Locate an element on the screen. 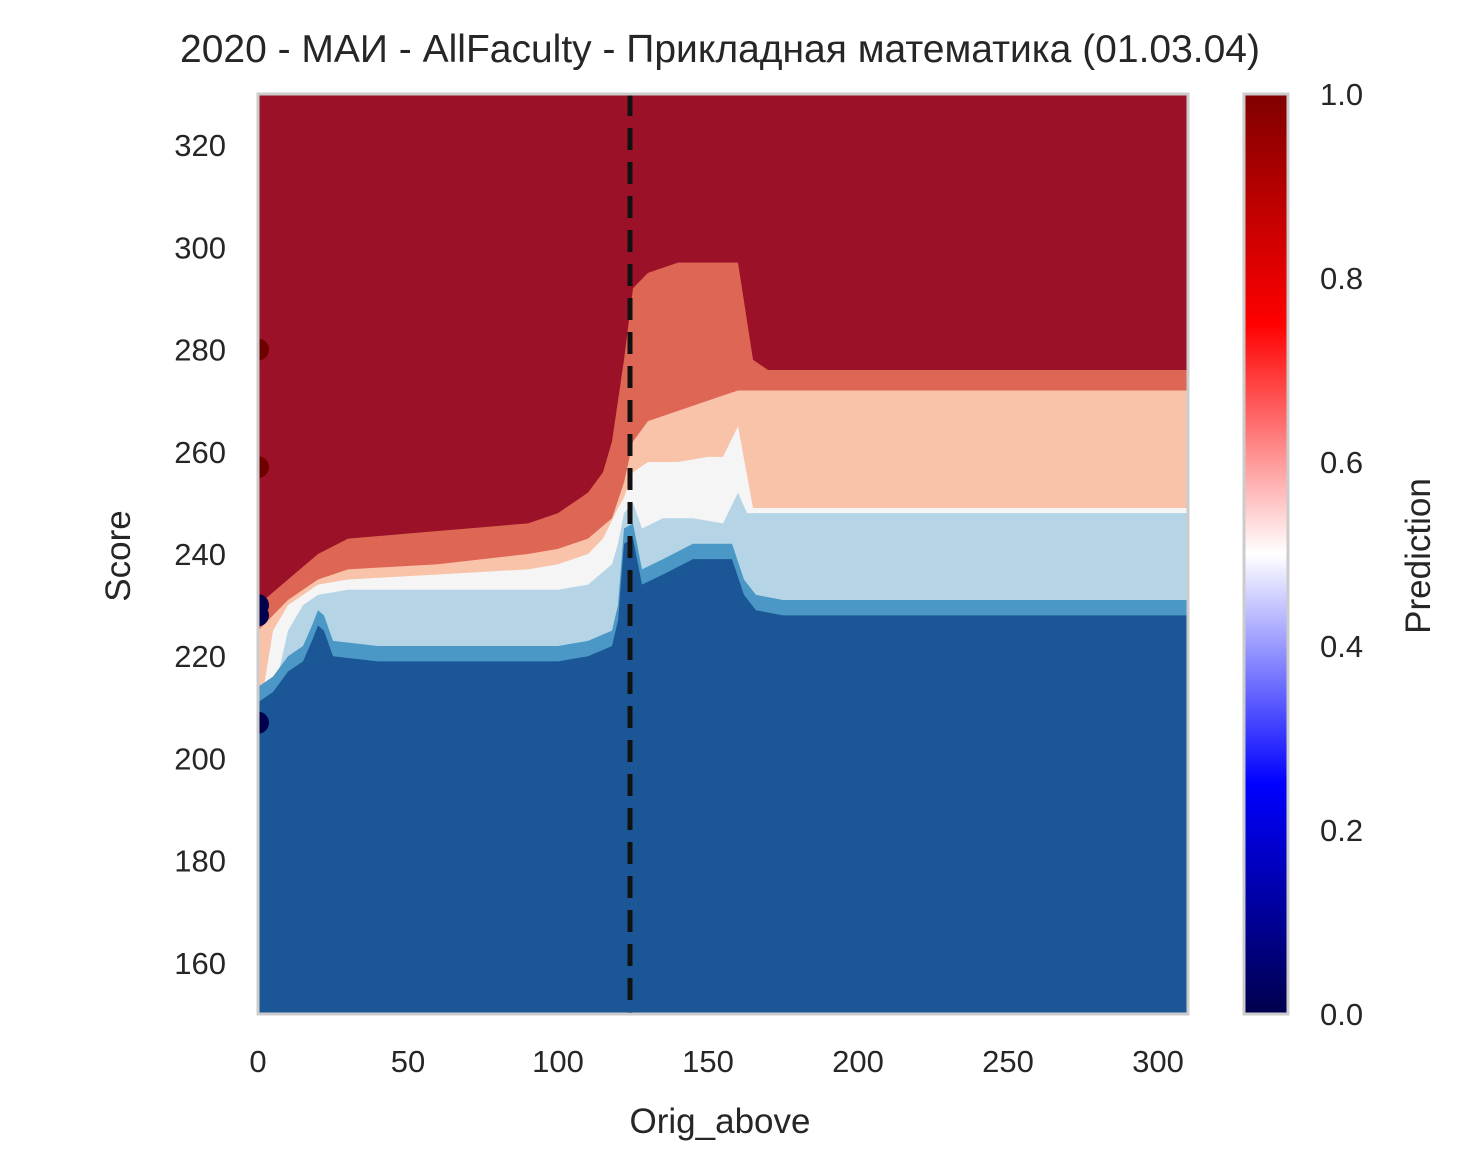 The image size is (1466, 1173). colorbar-label: Prediction is located at coordinates (1418, 556).